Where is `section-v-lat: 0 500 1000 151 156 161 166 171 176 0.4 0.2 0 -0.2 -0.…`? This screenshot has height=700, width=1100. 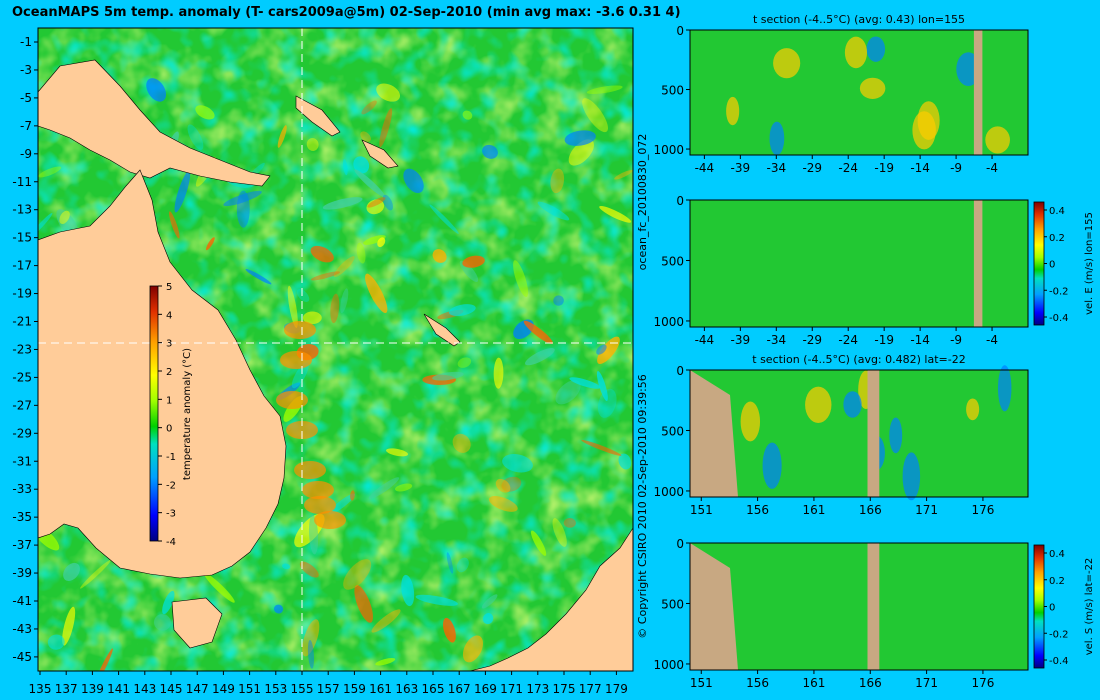 section-v-lat: 0 500 1000 151 156 161 166 171 176 0.4 0.2 0 -0.2 -0.… is located at coordinates (874, 613).